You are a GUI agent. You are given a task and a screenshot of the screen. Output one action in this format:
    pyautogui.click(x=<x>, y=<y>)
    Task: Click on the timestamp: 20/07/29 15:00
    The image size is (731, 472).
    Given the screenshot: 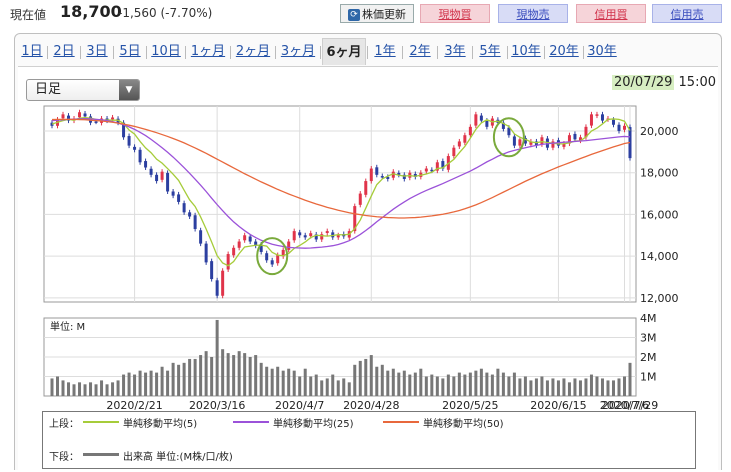 What is the action you would take?
    pyautogui.click(x=664, y=82)
    